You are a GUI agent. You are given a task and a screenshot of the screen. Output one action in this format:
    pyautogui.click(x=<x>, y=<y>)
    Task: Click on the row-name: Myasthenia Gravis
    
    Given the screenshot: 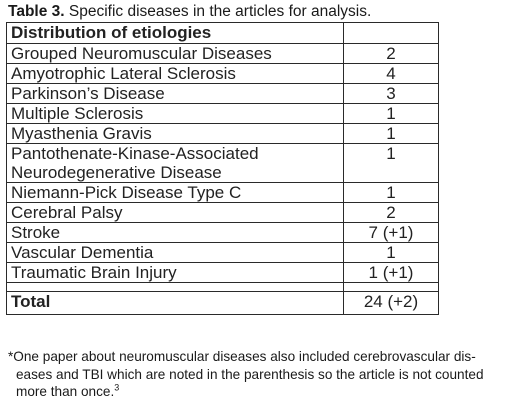 What is the action you would take?
    pyautogui.click(x=175, y=133)
    